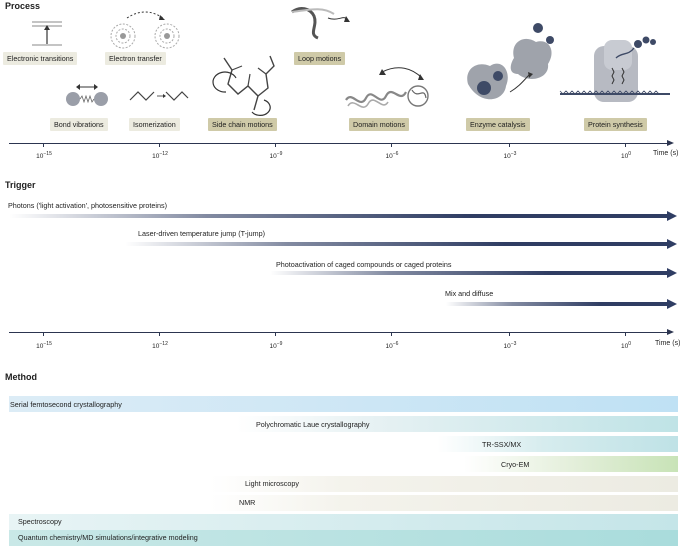 This screenshot has height=546, width=685. I want to click on method-label-laue: Polychromatic Laue crystallography, so click(313, 424).